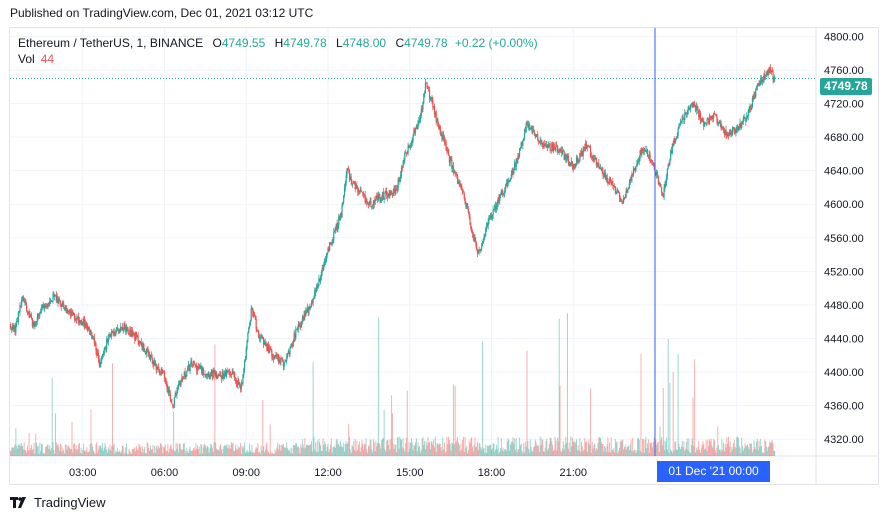 Image resolution: width=890 pixels, height=521 pixels. What do you see at coordinates (844, 205) in the screenshot?
I see `price-tick-label: 4600.00` at bounding box center [844, 205].